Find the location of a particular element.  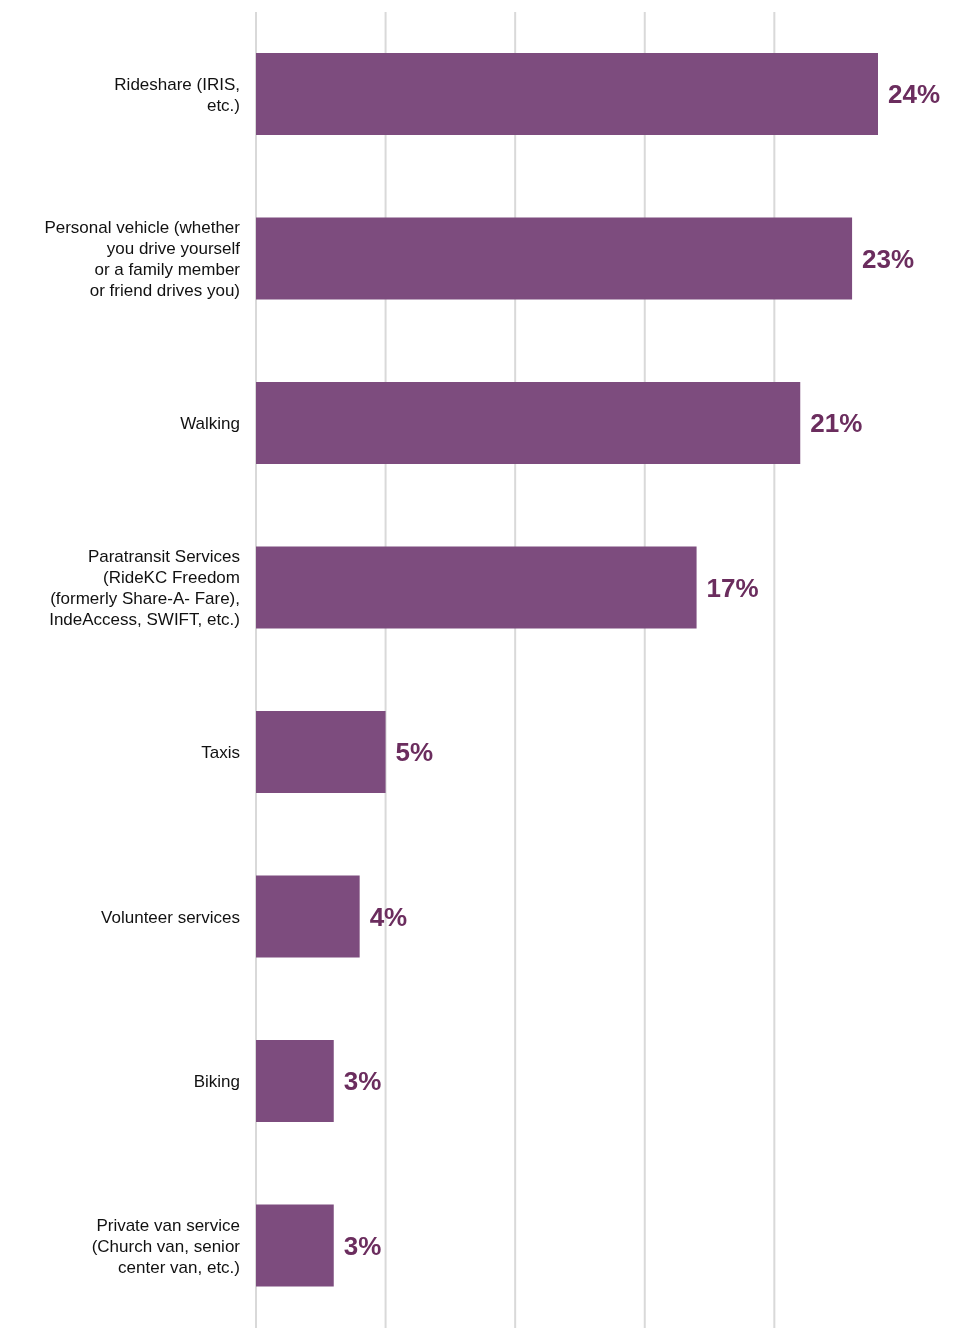

y-tick-label: Walking is located at coordinates (210, 423).